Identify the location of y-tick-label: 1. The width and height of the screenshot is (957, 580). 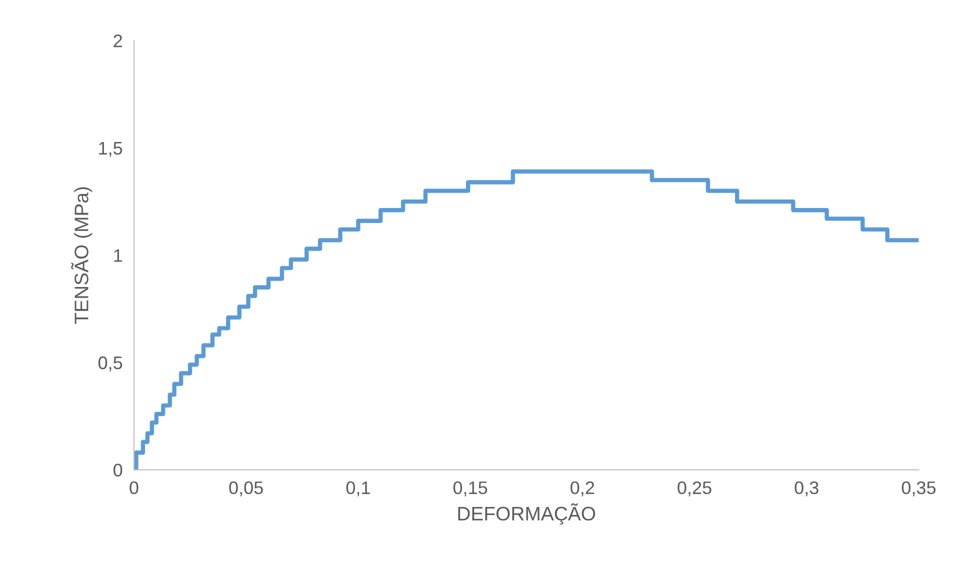
(118, 255).